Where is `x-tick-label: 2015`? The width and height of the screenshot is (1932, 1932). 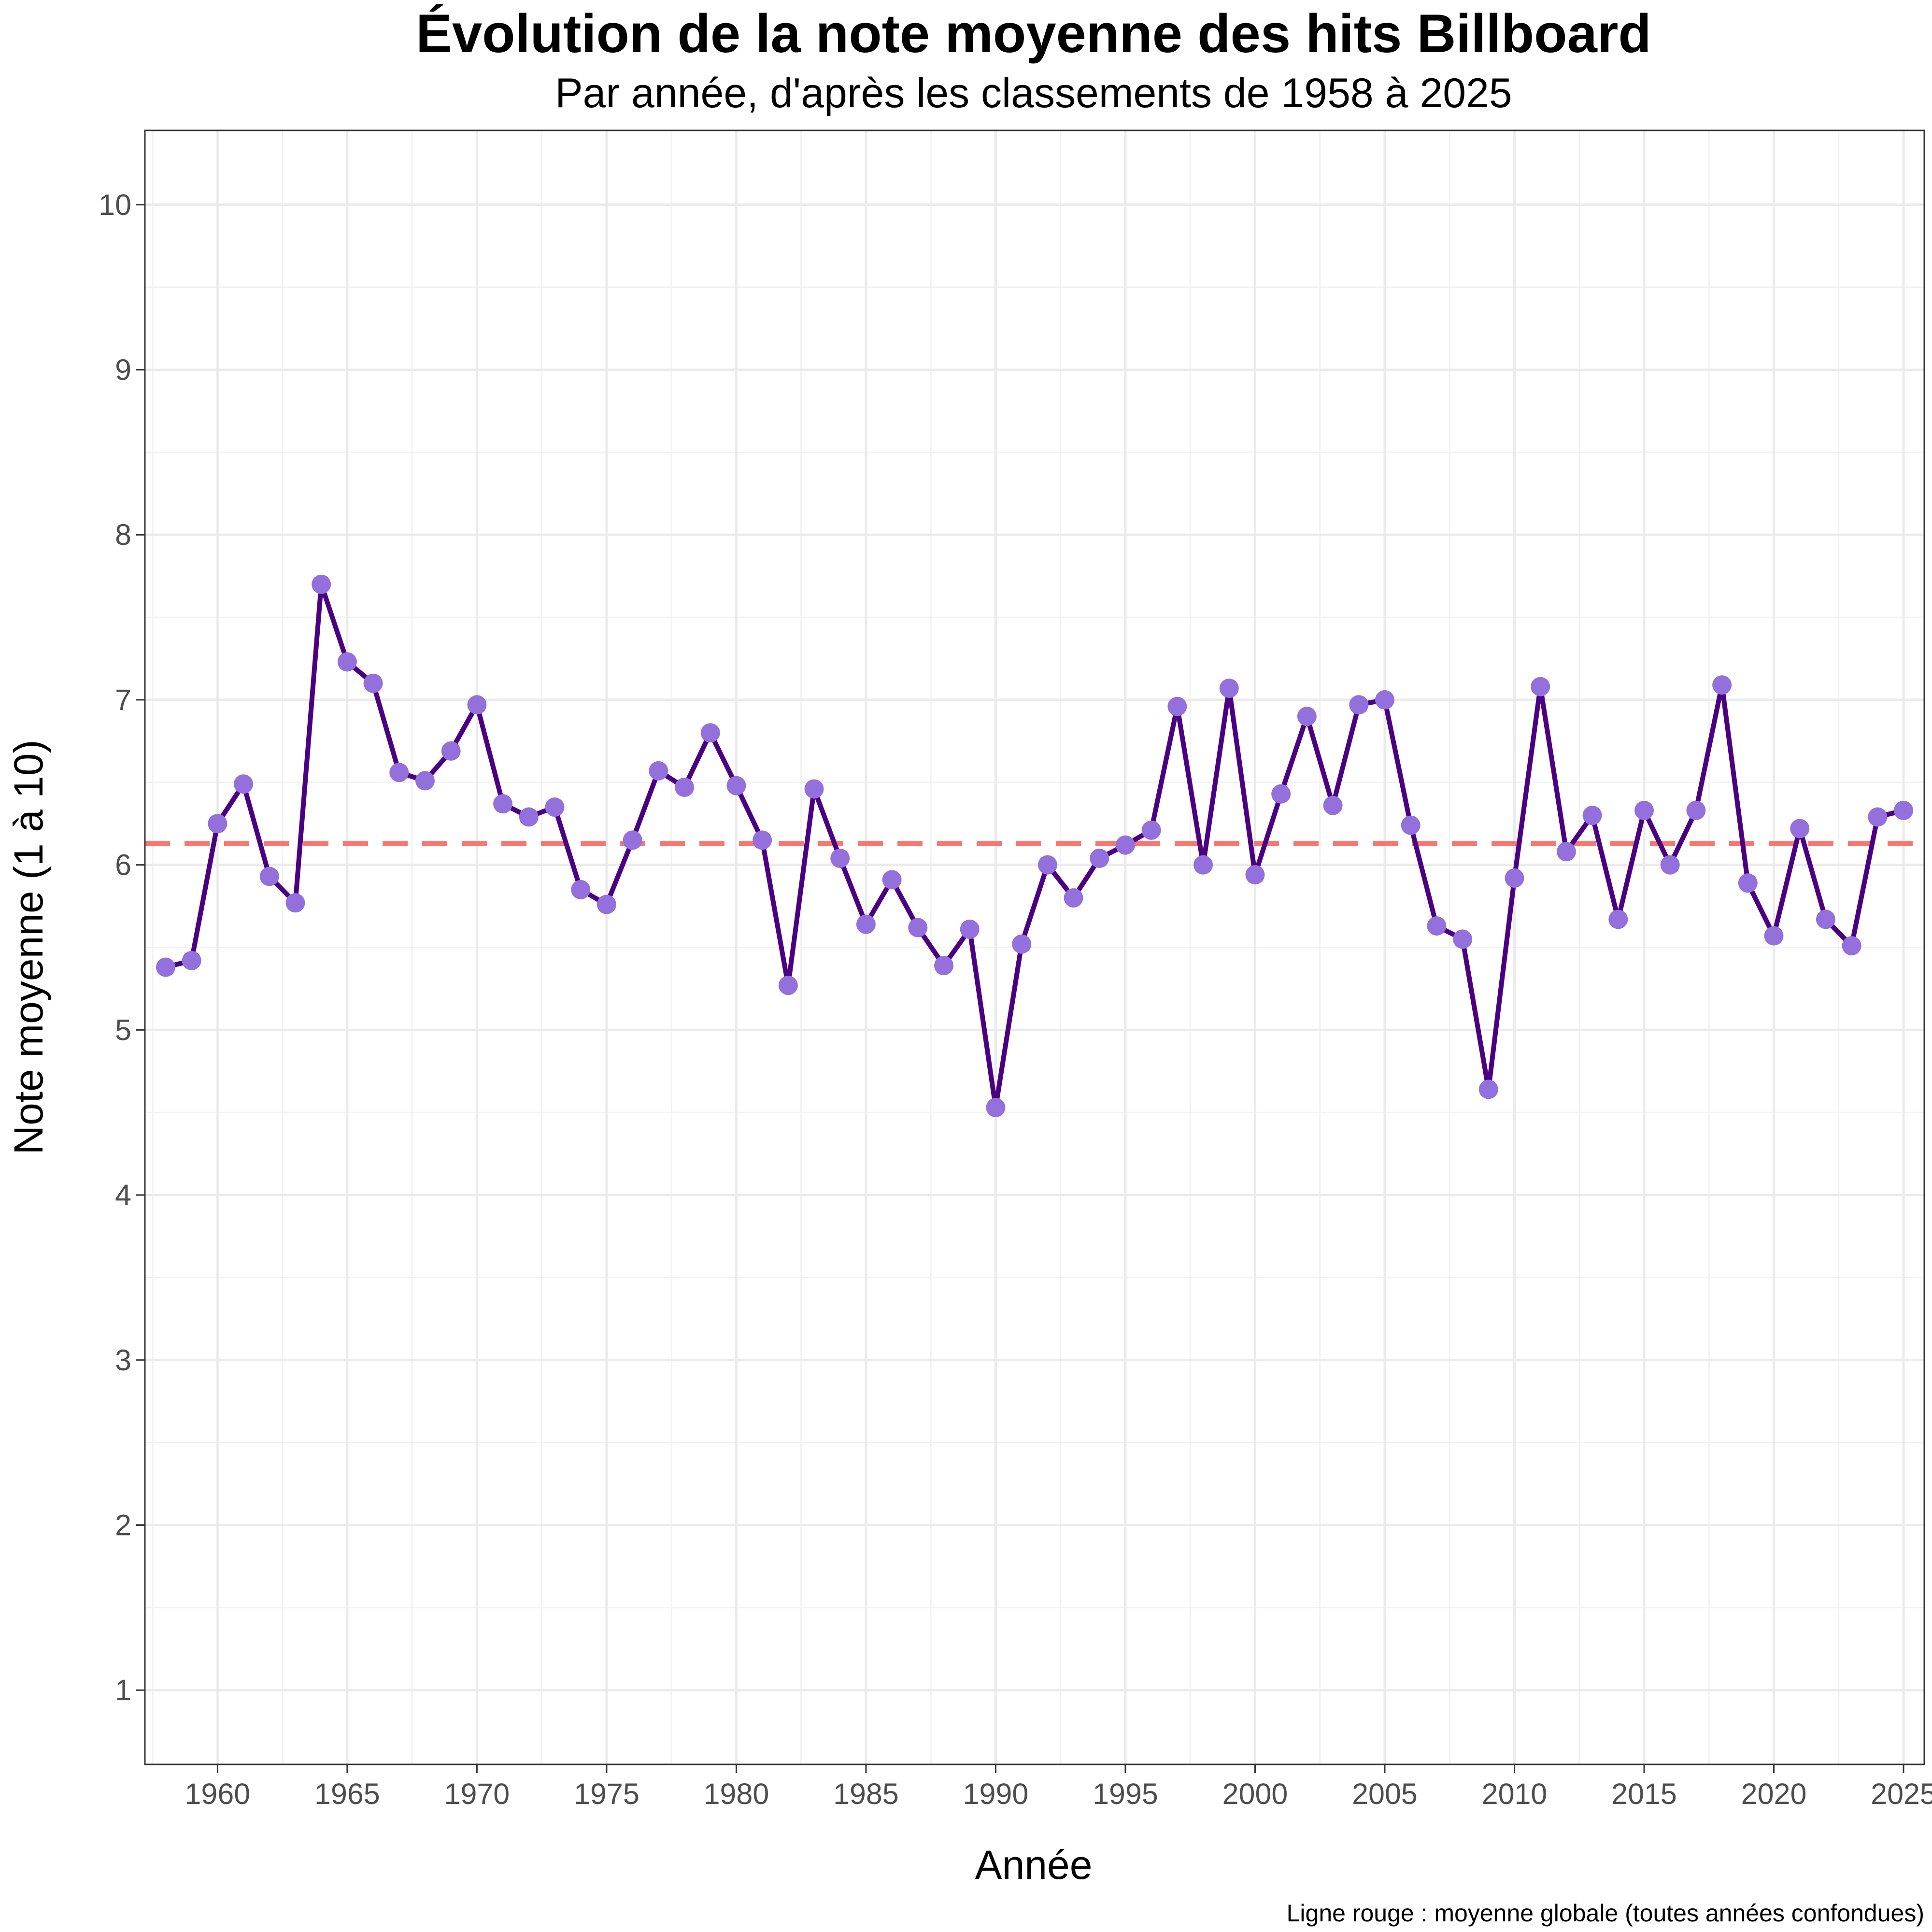
x-tick-label: 2015 is located at coordinates (1644, 1793).